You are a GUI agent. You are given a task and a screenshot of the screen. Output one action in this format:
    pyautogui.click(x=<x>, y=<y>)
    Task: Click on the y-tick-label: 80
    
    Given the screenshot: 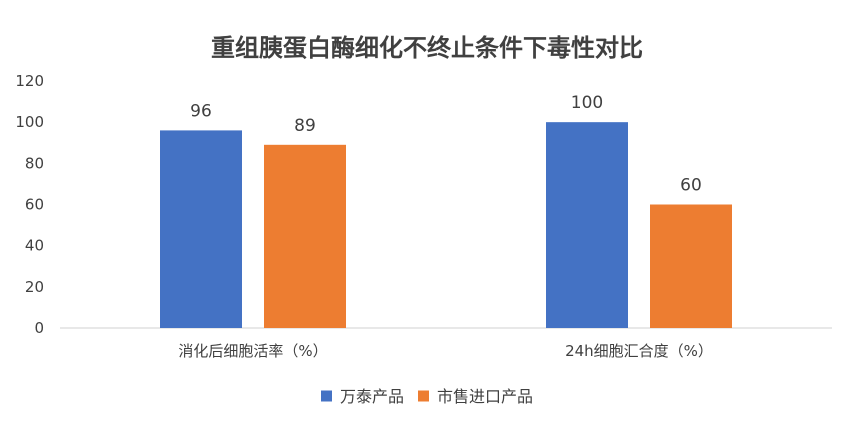 What is the action you would take?
    pyautogui.click(x=34, y=163)
    